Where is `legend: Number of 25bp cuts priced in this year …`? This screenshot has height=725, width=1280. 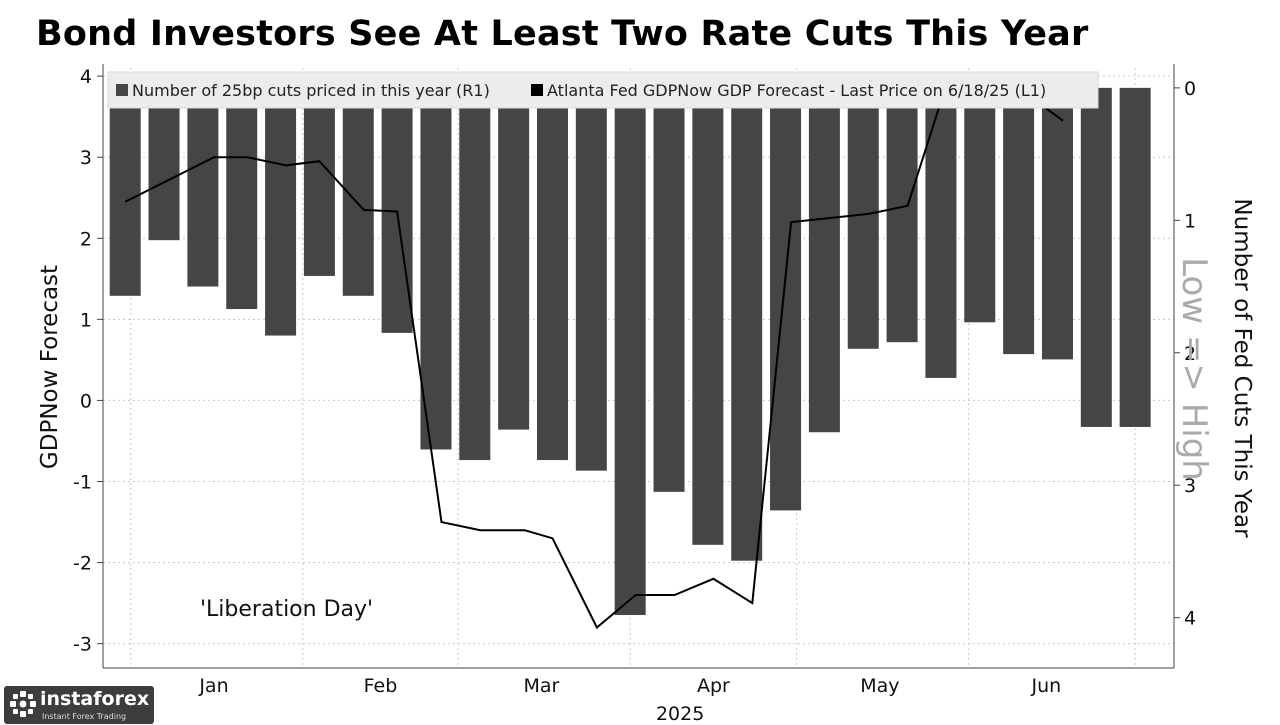
legend: Number of 25bp cuts priced in this year … is located at coordinates (603, 90).